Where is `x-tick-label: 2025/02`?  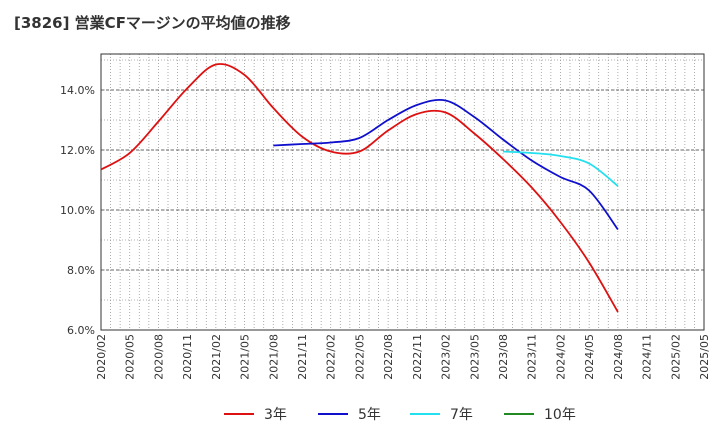
x-tick-label: 2025/02 is located at coordinates (675, 357).